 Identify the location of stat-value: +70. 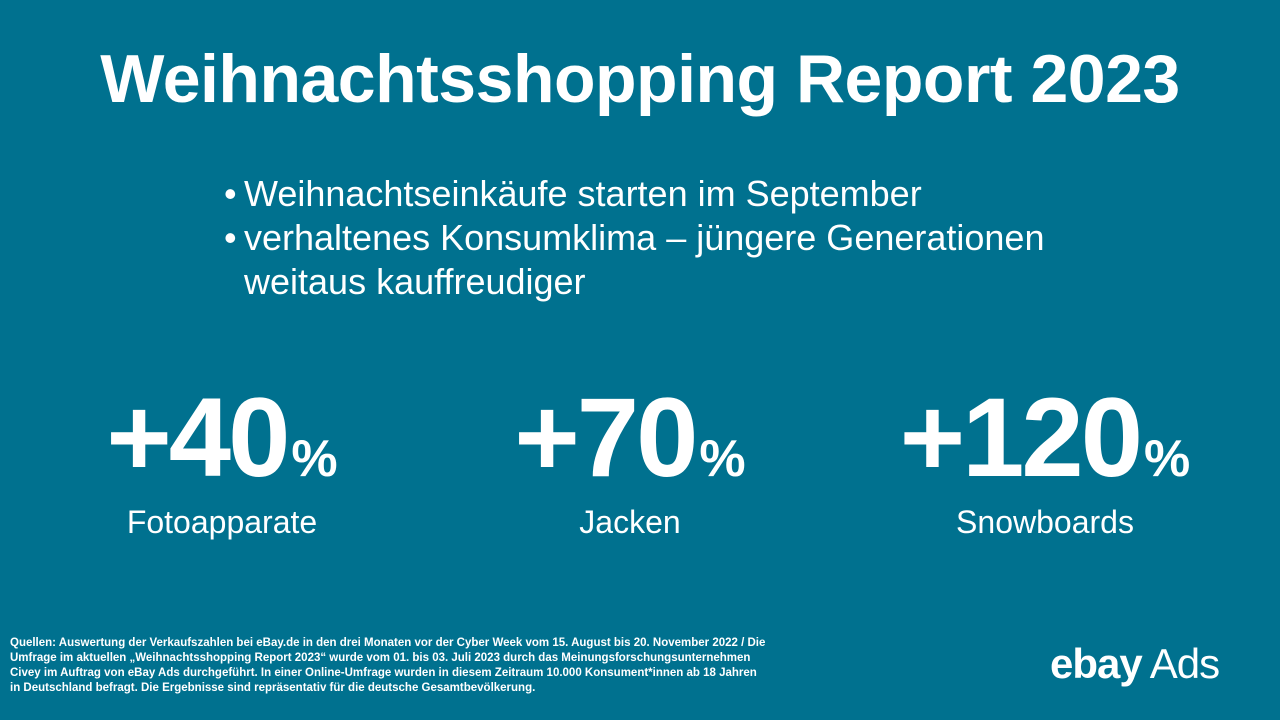
(606, 437).